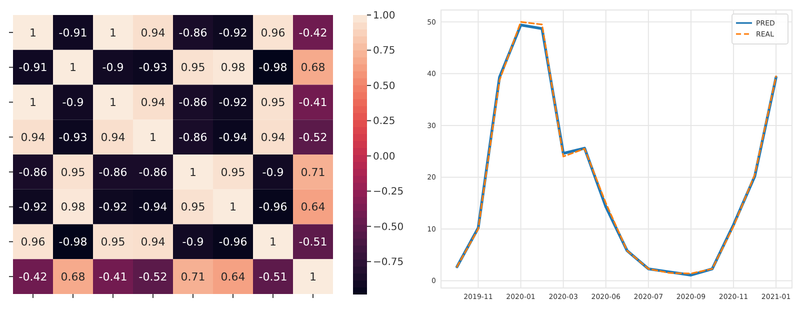 This screenshot has height=312, width=808. What do you see at coordinates (384, 86) in the screenshot?
I see `color-bar-label: 0.50` at bounding box center [384, 86].